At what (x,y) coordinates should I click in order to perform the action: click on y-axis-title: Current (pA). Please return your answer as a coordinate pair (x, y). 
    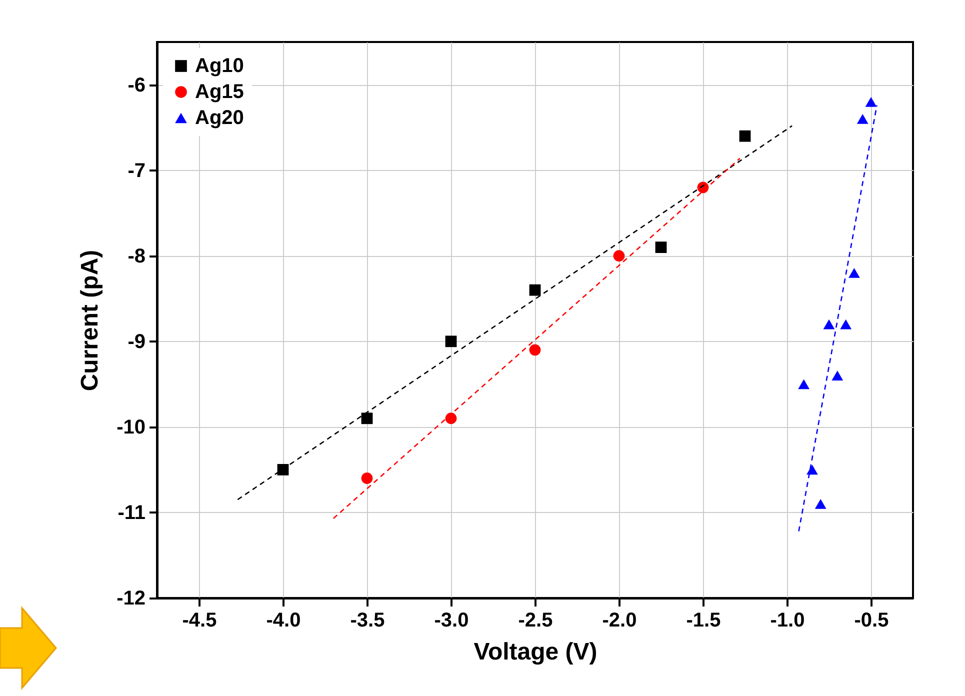
    Looking at the image, I should click on (90, 321).